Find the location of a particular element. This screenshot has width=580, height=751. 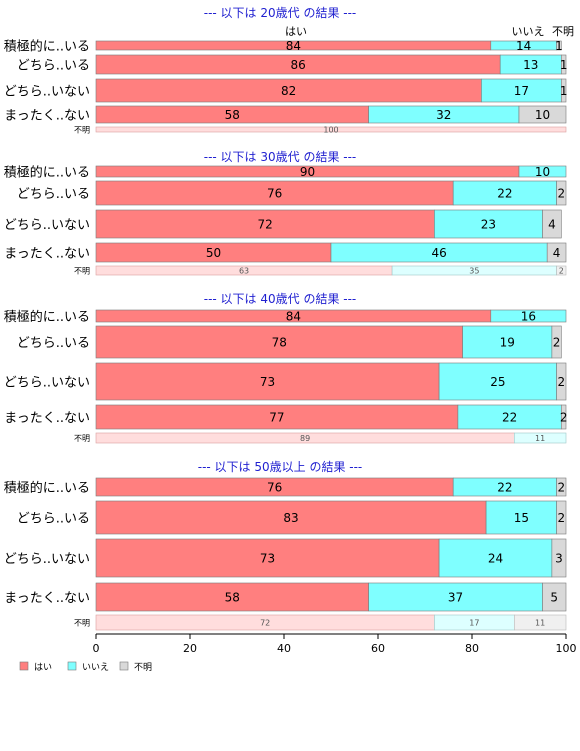

data-label: 84 is located at coordinates (293, 46).